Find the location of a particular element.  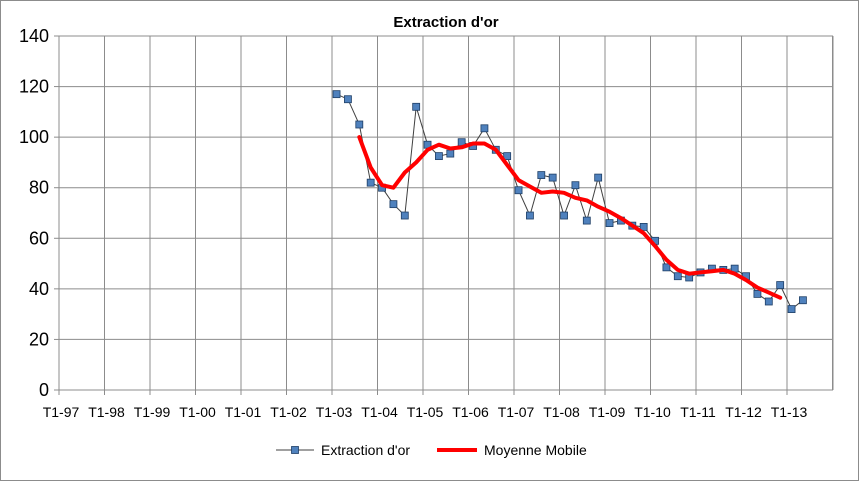

legend-marker-extraction is located at coordinates (295, 450).